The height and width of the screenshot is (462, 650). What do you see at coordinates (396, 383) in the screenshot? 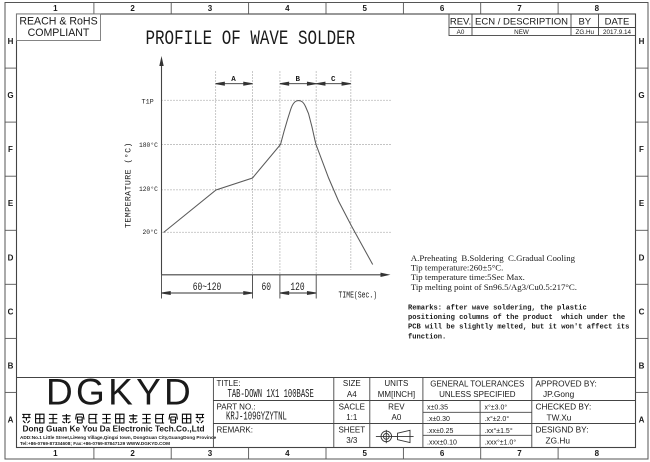
I see `svg-text: UNITS` at bounding box center [396, 383].